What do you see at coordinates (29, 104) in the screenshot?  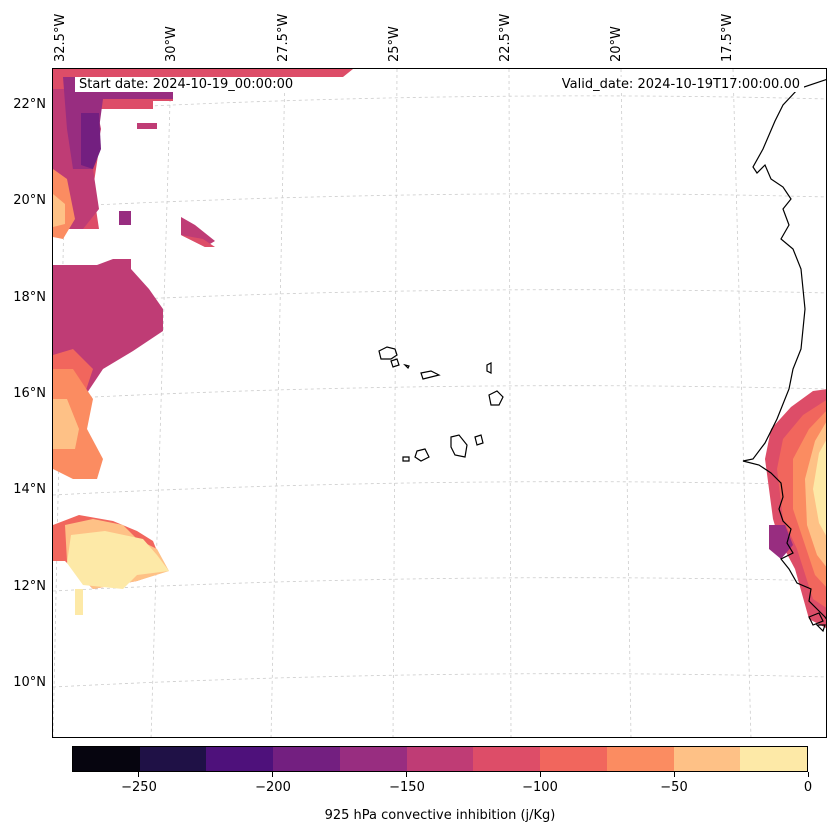 I see `lat-label-22n: 22°N` at bounding box center [29, 104].